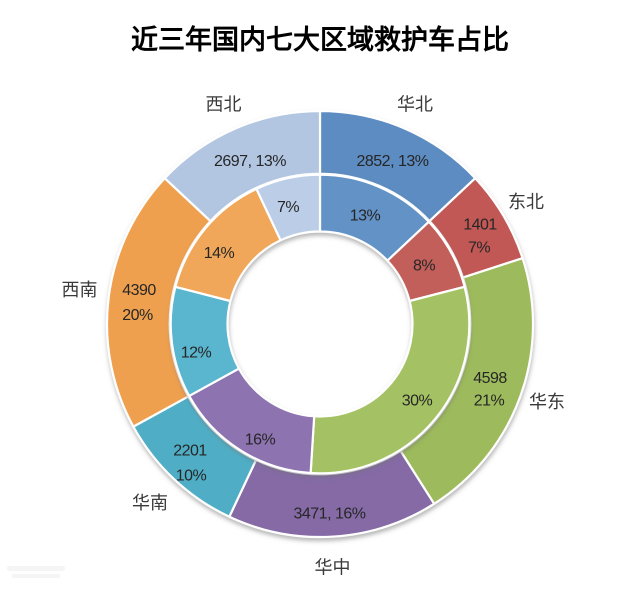 This screenshot has width=640, height=600. Describe the element at coordinates (329, 513) in the screenshot. I see `svg-text: 3471, 16%` at that location.